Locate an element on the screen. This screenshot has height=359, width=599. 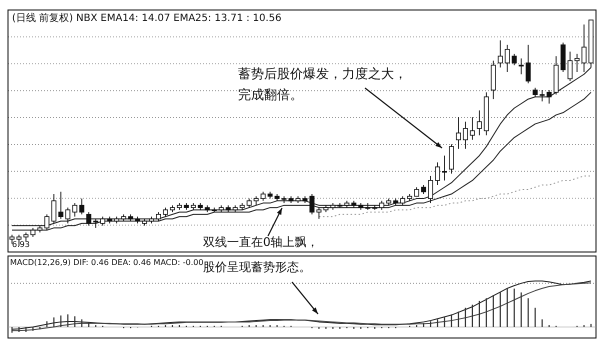
chart-title: (日线 前复权) NBX EMA14: 14.07 EMA25: 13.71 : 10.56 is located at coordinates (147, 18).